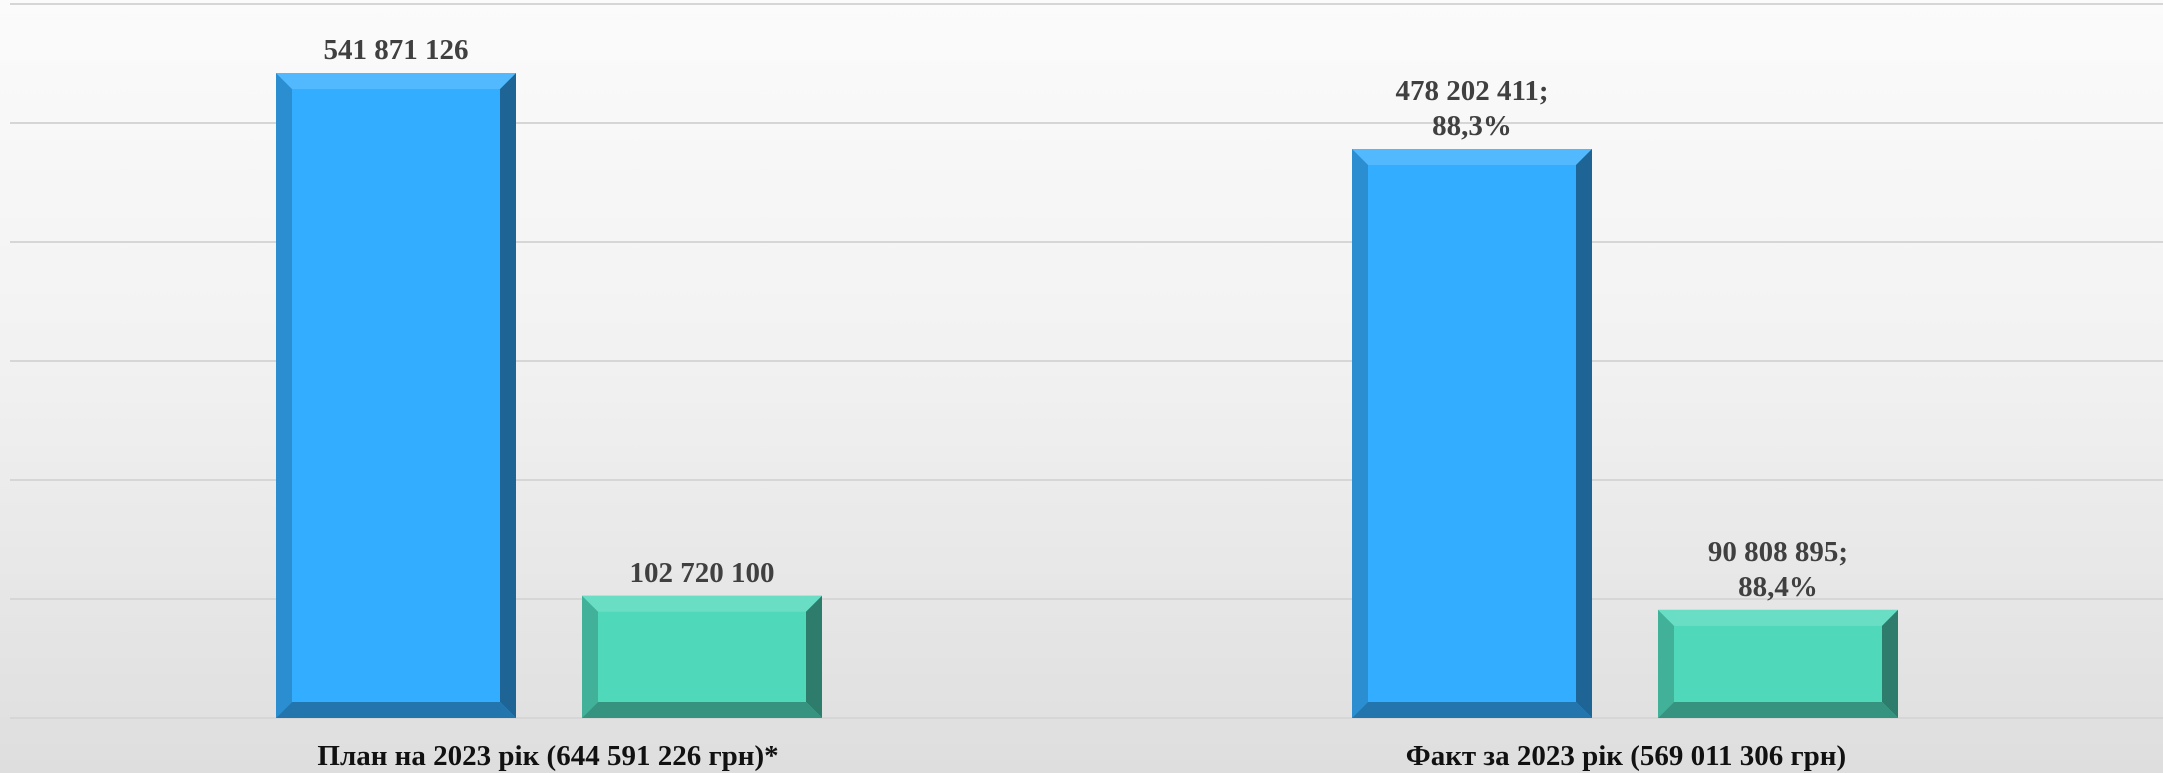 This screenshot has height=773, width=2163. I want to click on data-label: 90 808 895; 88,4%, so click(1778, 569).